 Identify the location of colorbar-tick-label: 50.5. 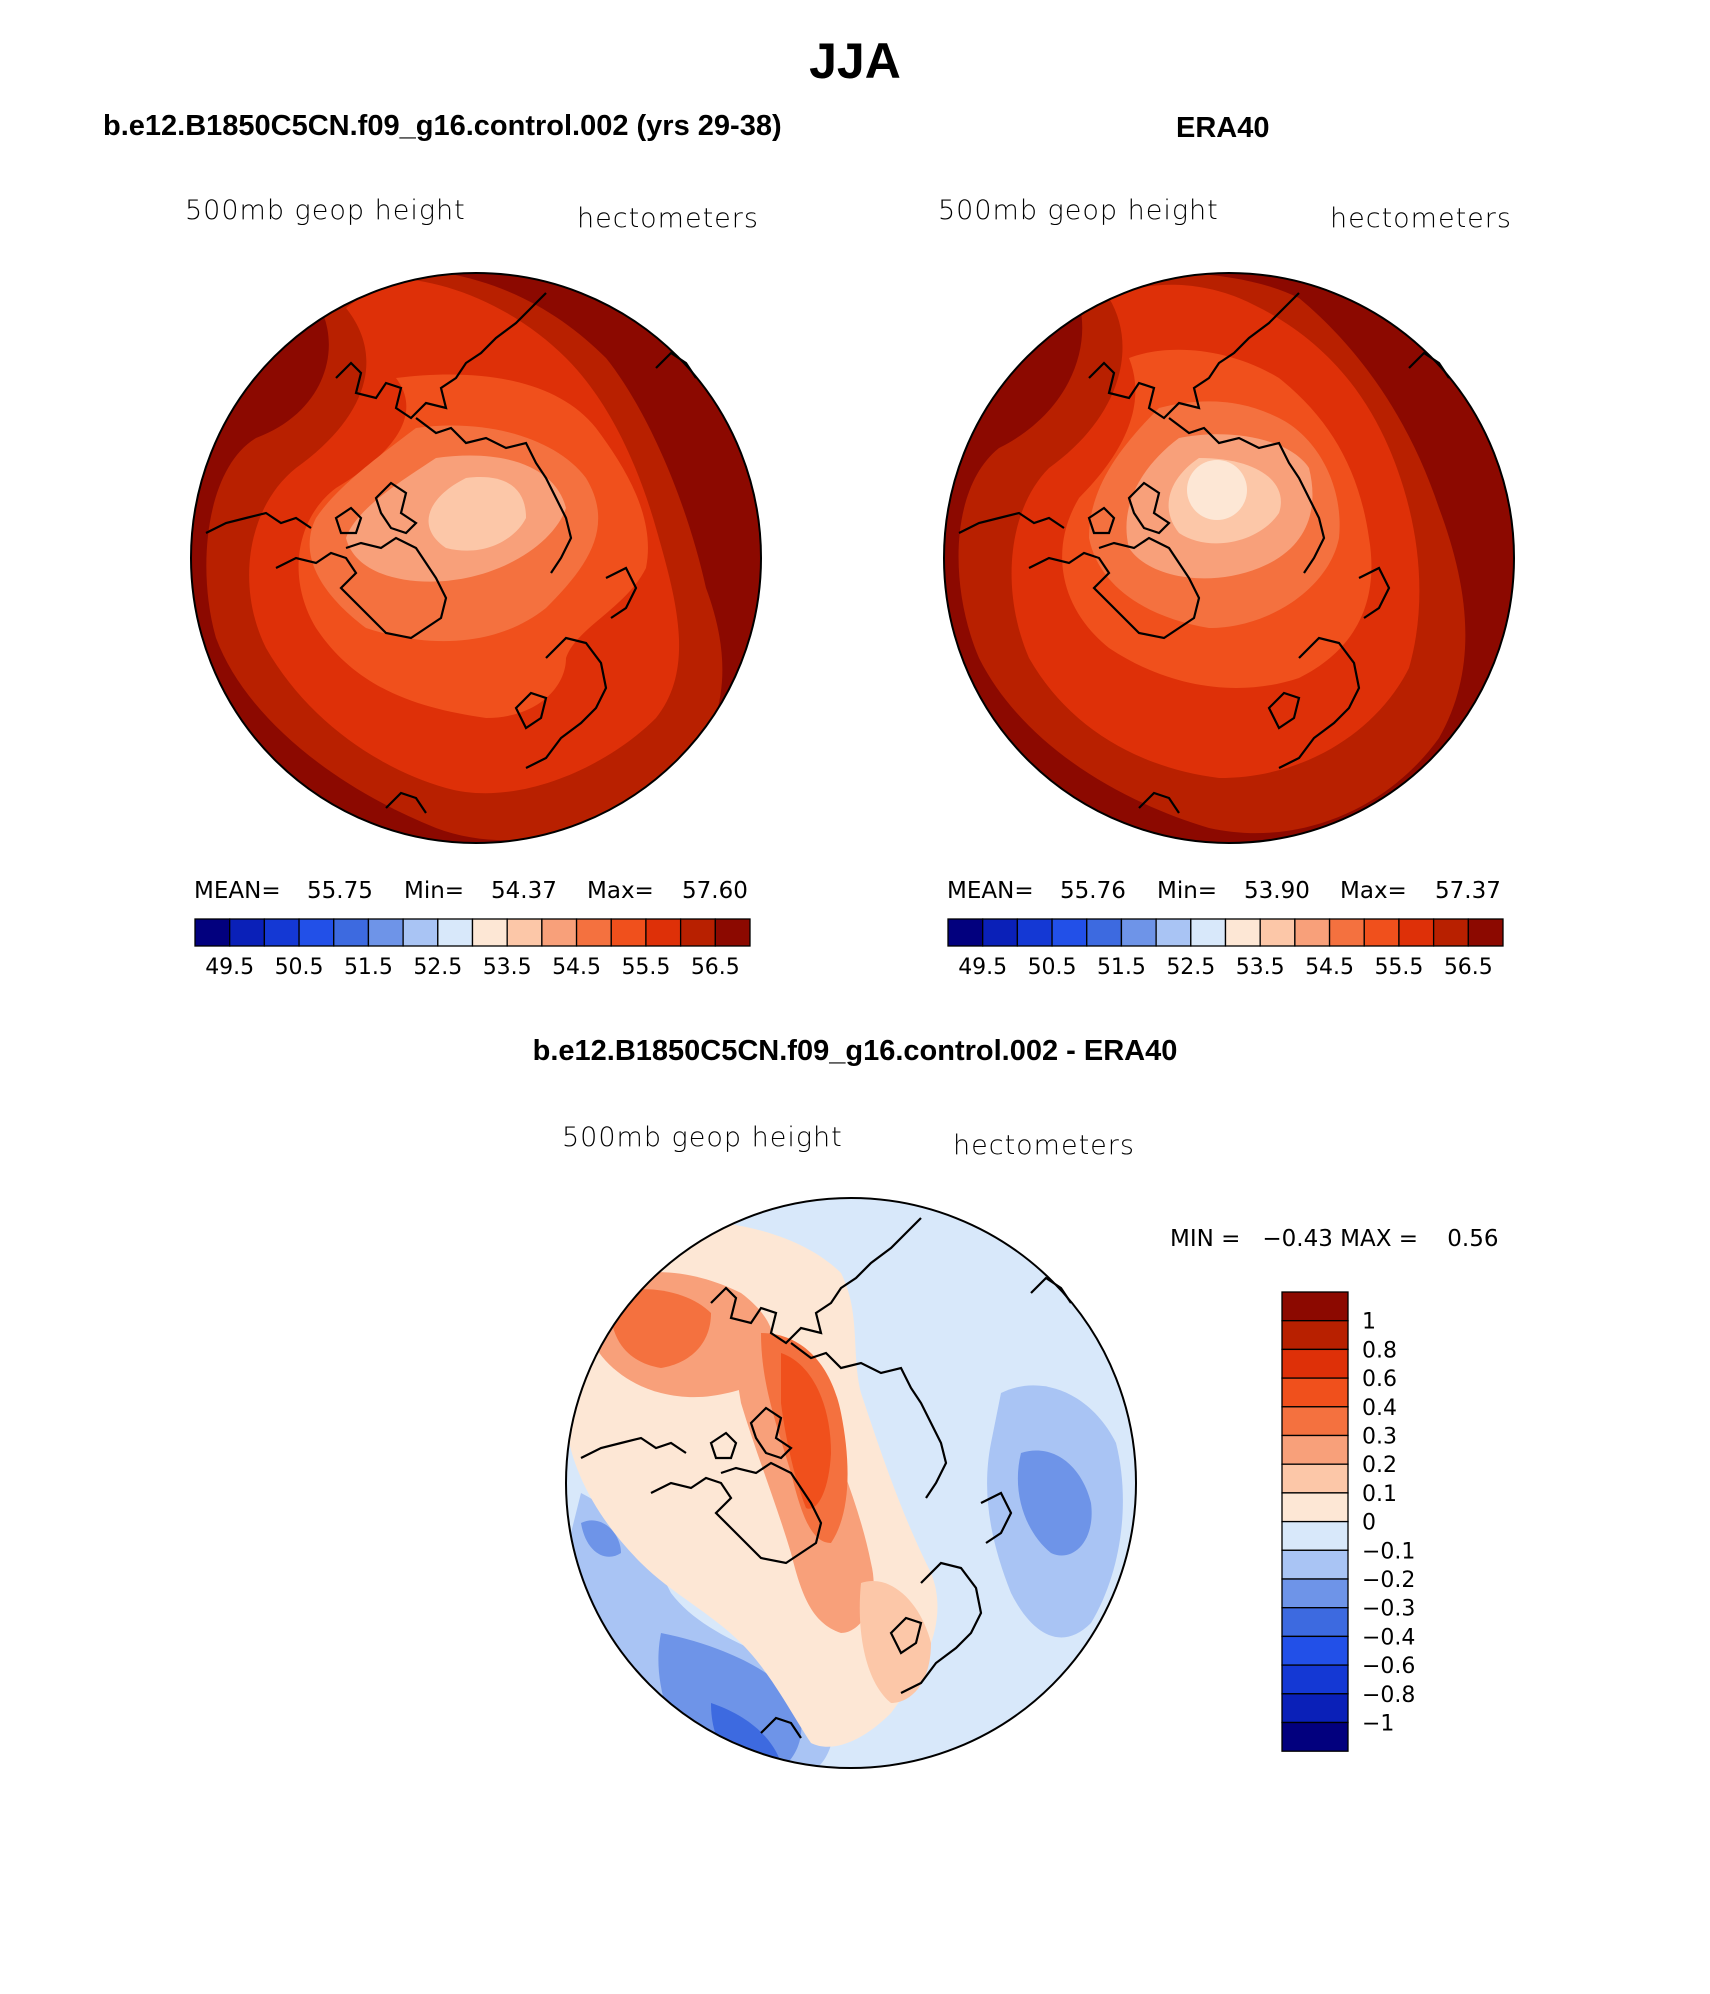
(299, 967).